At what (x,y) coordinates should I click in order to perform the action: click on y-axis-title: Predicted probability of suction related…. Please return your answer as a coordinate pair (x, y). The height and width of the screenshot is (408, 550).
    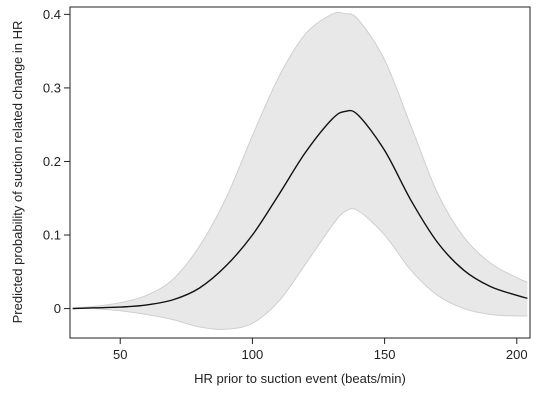
    Looking at the image, I should click on (17, 172).